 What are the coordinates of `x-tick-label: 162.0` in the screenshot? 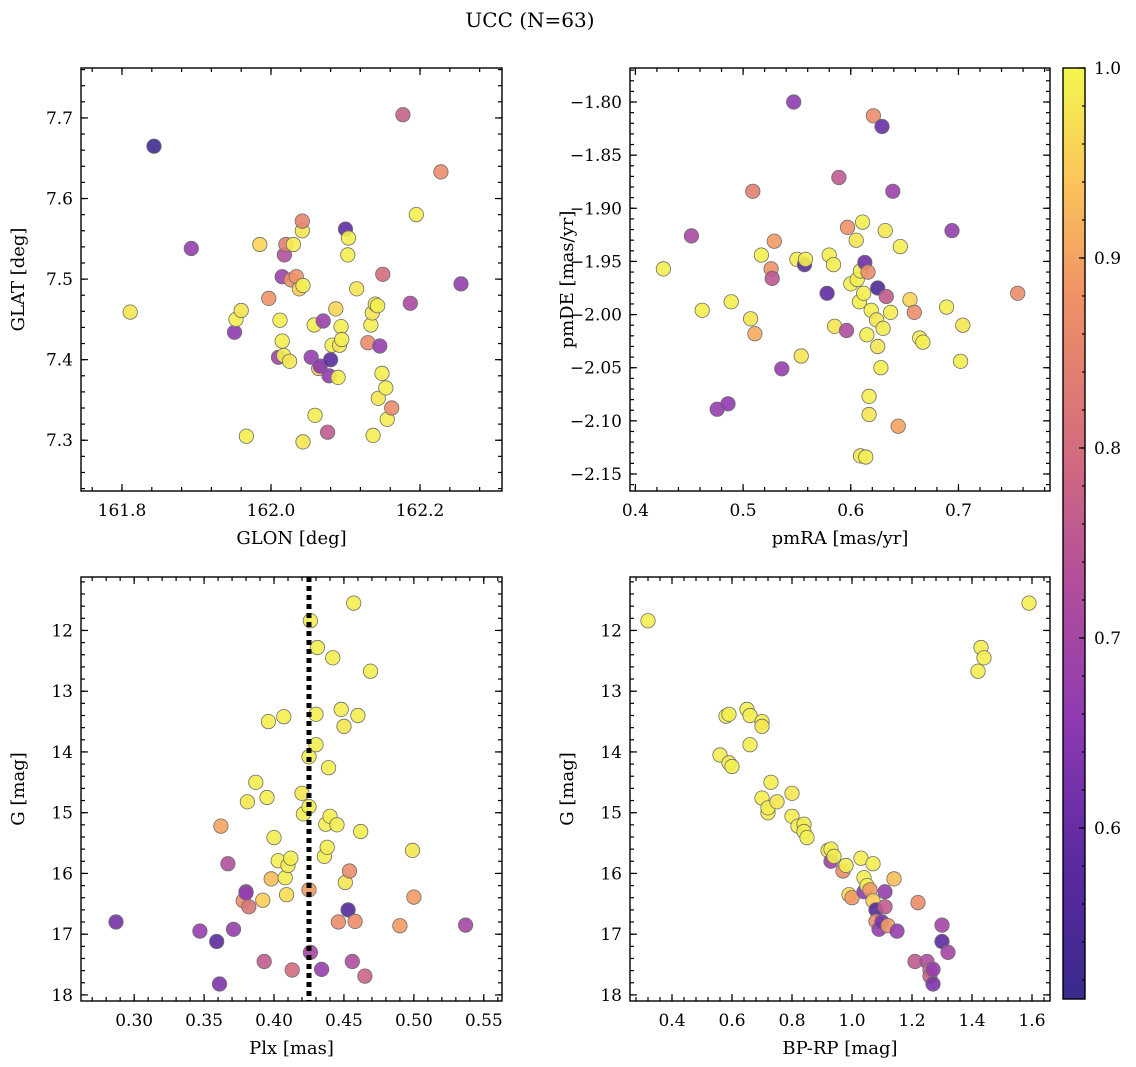 It's located at (271, 511).